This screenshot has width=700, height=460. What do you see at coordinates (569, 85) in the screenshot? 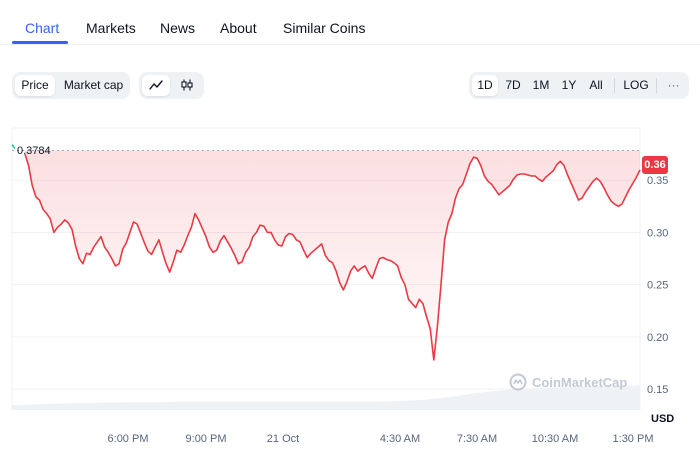
I see `range-1y-button: 1Y` at bounding box center [569, 85].